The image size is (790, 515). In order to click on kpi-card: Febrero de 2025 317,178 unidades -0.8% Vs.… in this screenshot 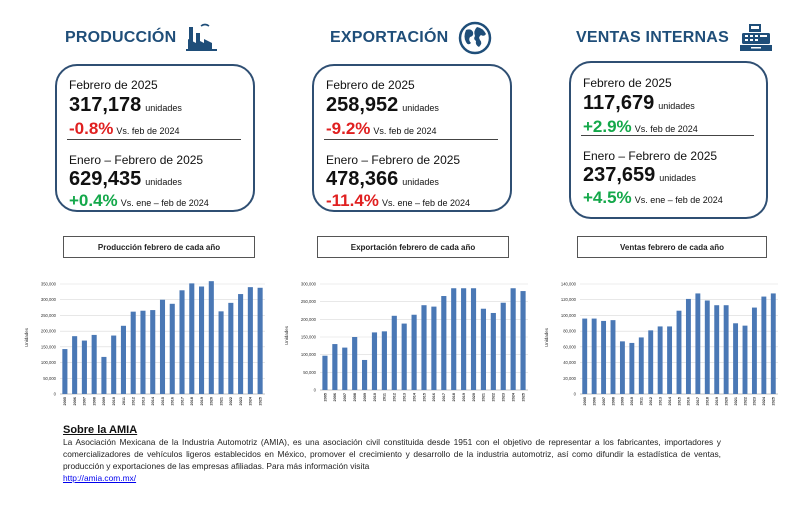, I will do `click(155, 138)`.